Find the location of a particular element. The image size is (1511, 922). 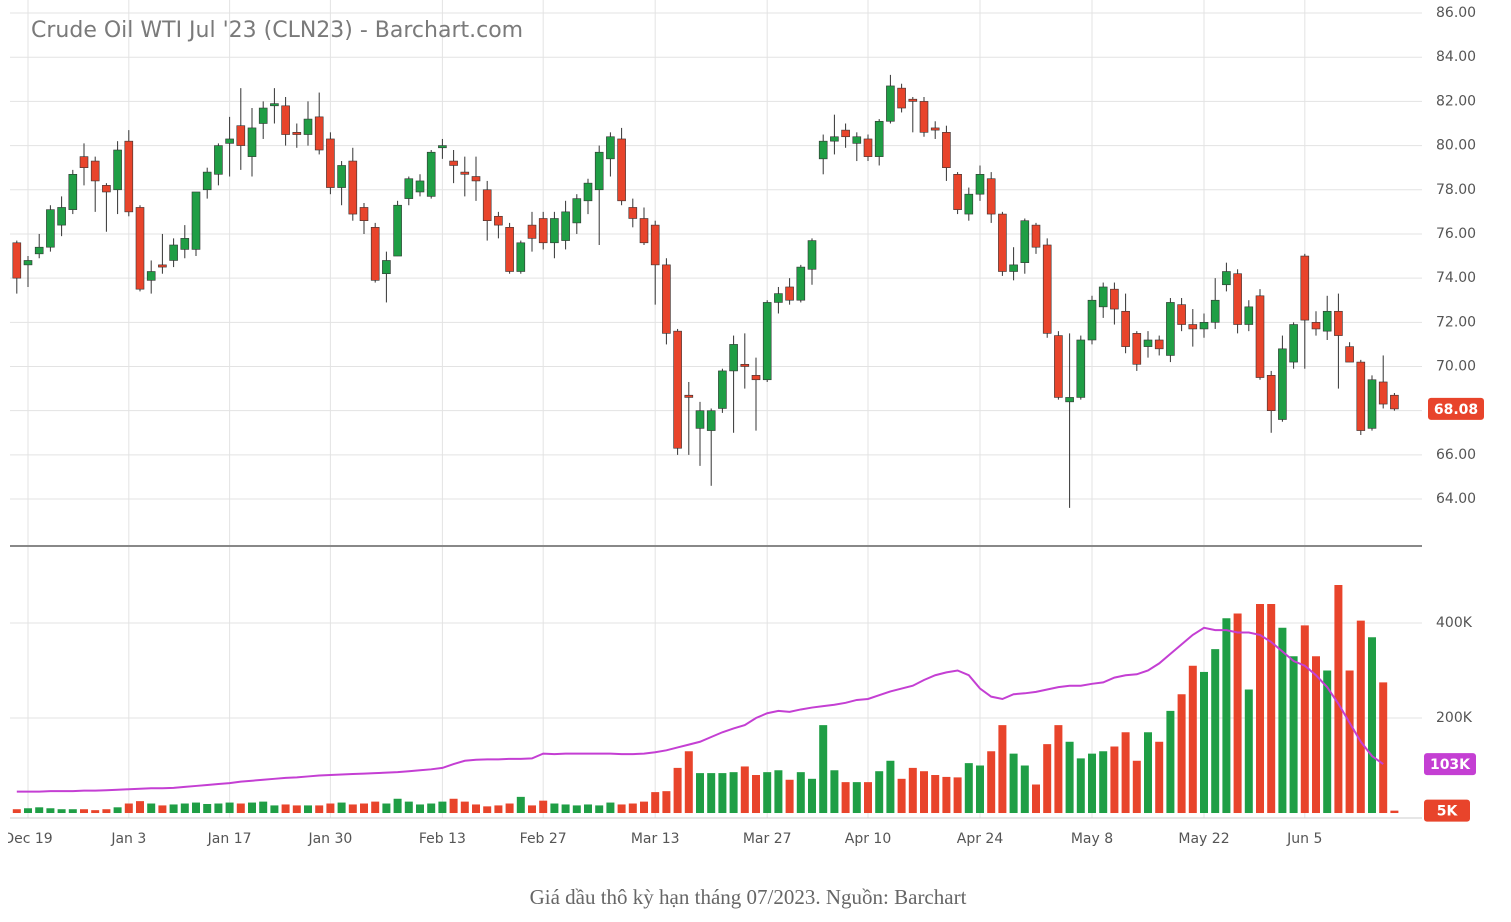

y-tick-label: 70.00 is located at coordinates (1456, 366).